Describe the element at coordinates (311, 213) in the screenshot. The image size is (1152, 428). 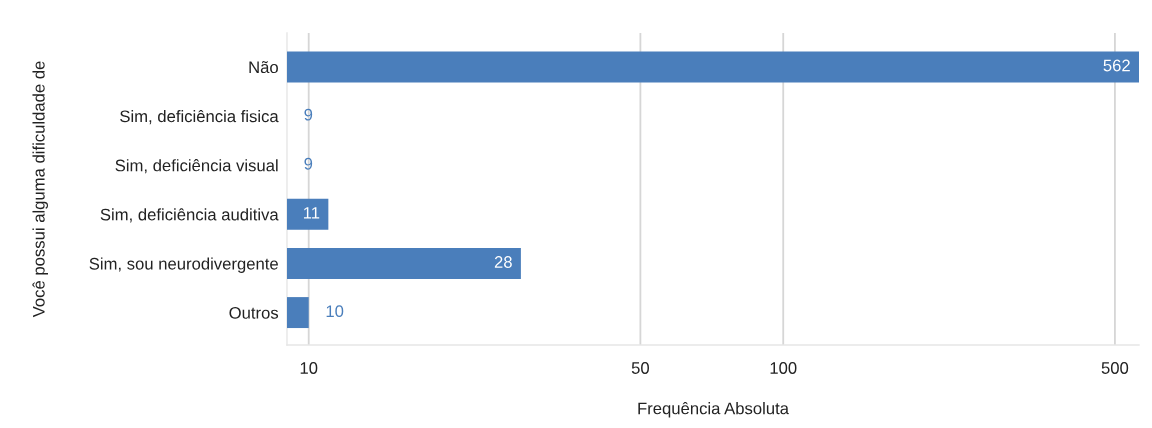
I see `data-label: 11` at that location.